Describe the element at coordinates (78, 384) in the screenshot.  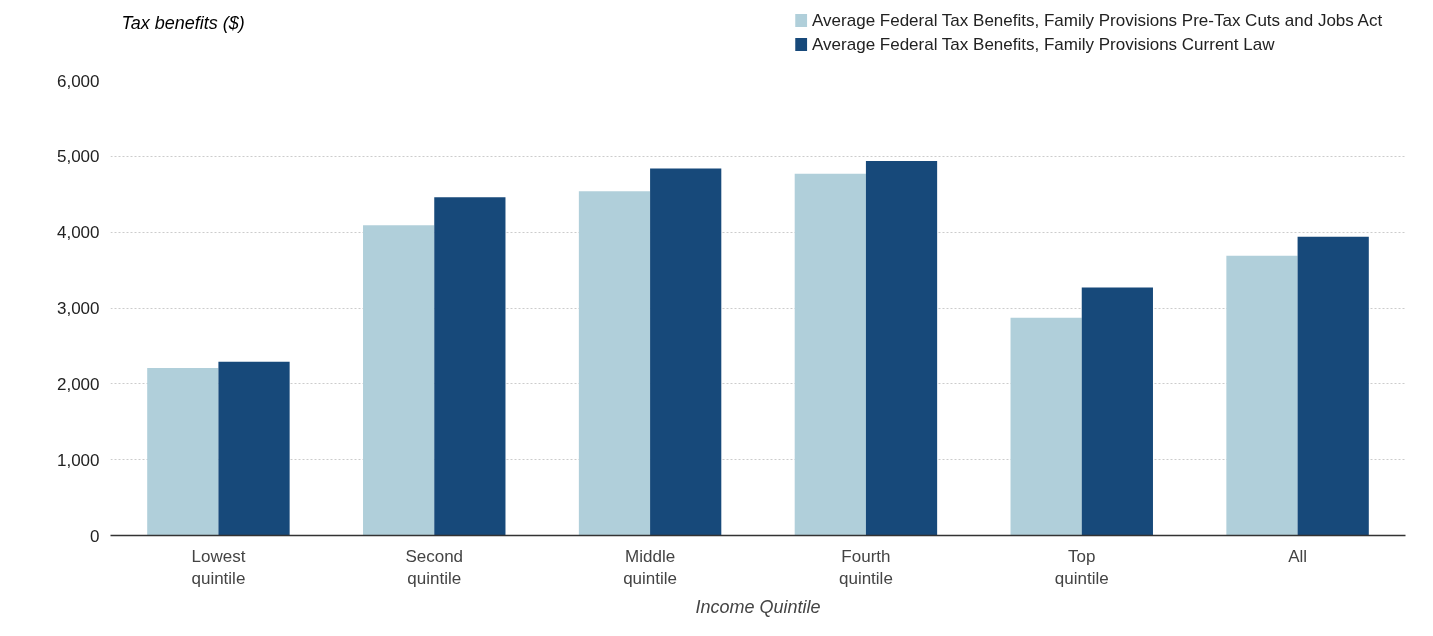
I see `y-tick-label: 2,000` at that location.